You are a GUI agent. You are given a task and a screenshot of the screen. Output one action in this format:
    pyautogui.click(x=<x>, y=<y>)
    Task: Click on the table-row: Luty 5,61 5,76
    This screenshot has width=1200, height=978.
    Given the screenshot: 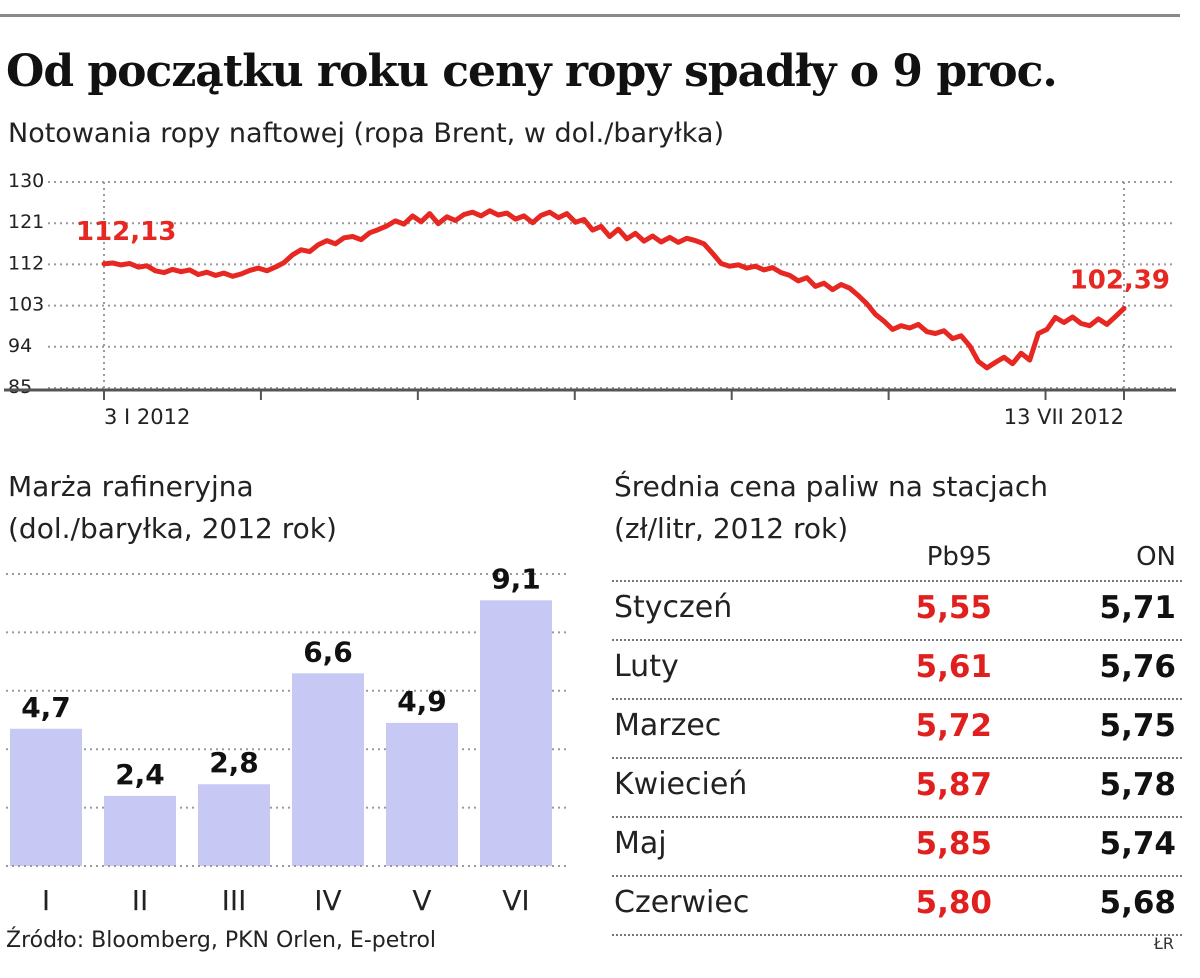 What is the action you would take?
    pyautogui.click(x=897, y=668)
    